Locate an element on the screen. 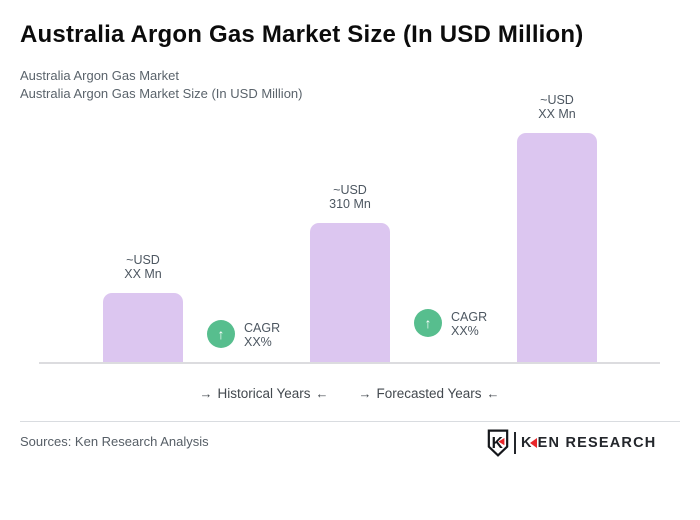 The image size is (700, 520). cagr-text-1: CAGR XX% is located at coordinates (262, 335).